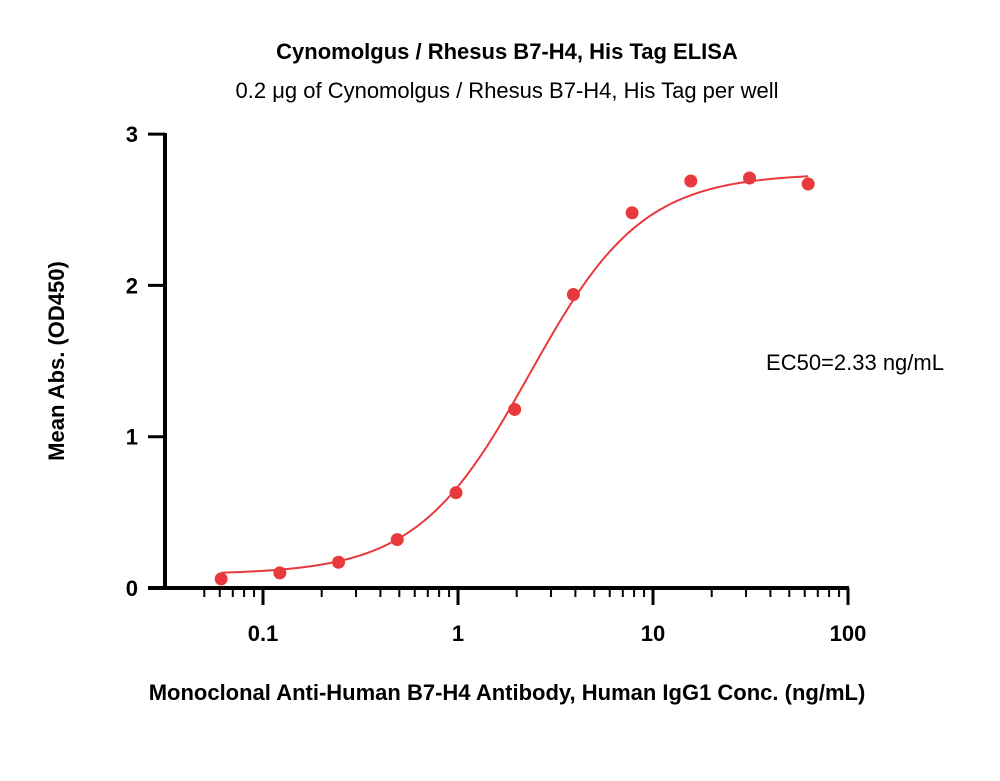 The image size is (1000, 781). Describe the element at coordinates (458, 633) in the screenshot. I see `x-tick-label: 1` at that location.